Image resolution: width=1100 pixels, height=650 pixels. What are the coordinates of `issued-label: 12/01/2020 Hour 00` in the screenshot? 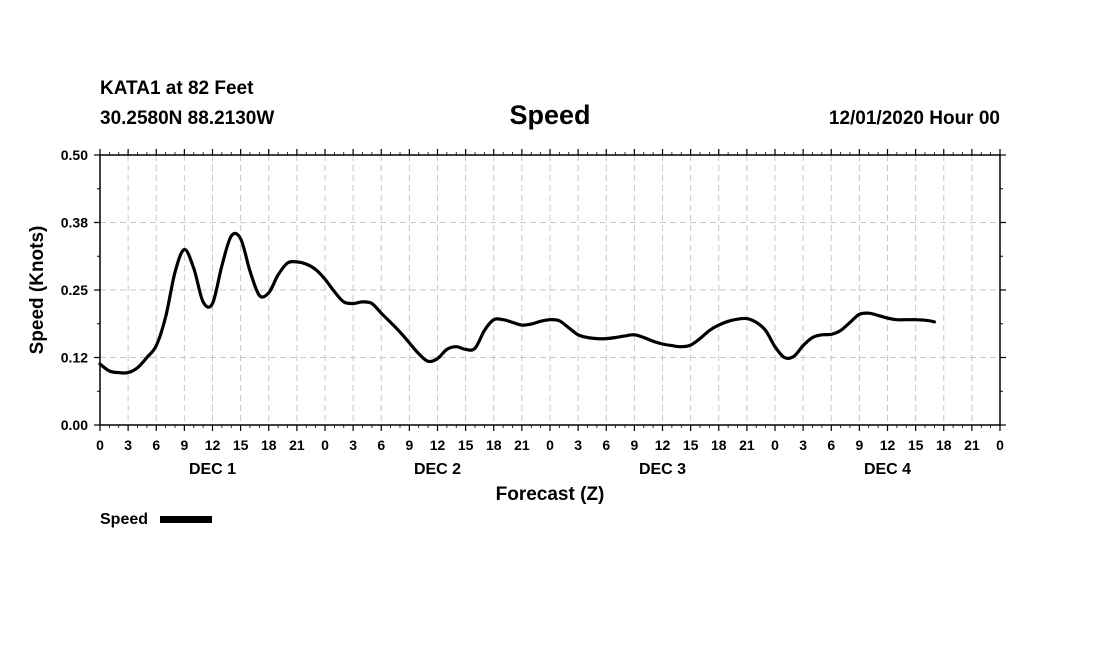 It's located at (914, 118).